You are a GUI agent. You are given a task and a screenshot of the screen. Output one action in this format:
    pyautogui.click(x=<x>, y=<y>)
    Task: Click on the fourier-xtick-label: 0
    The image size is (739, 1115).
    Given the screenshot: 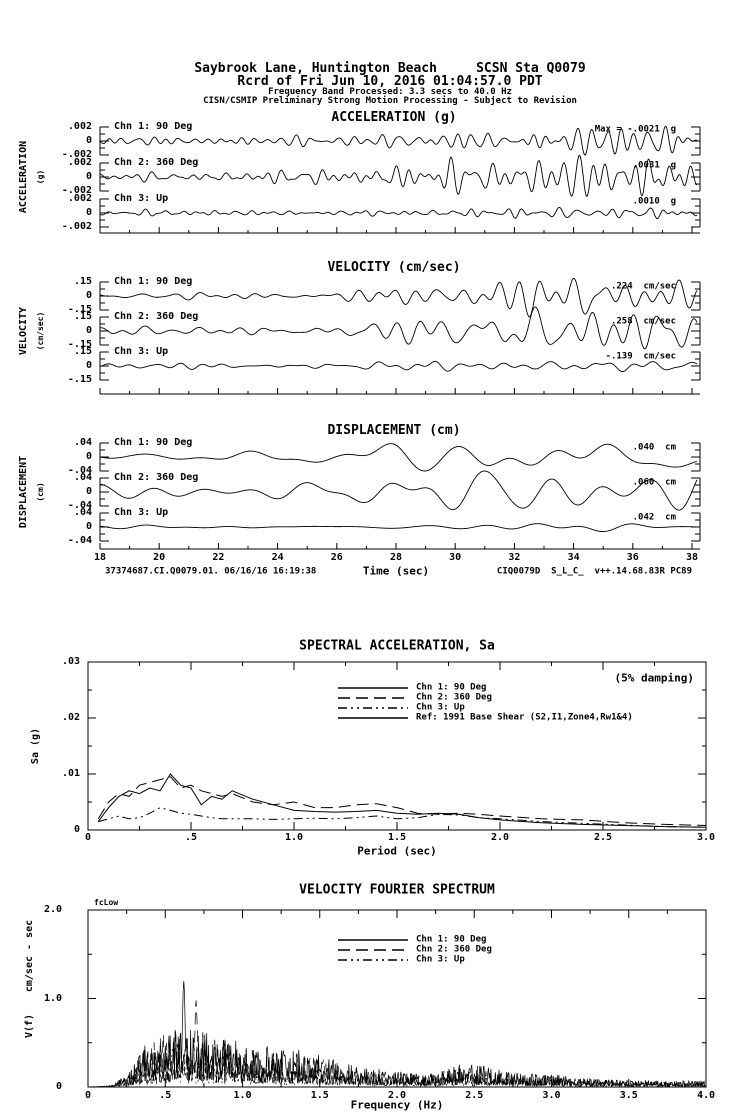 What is the action you would take?
    pyautogui.click(x=88, y=1095)
    